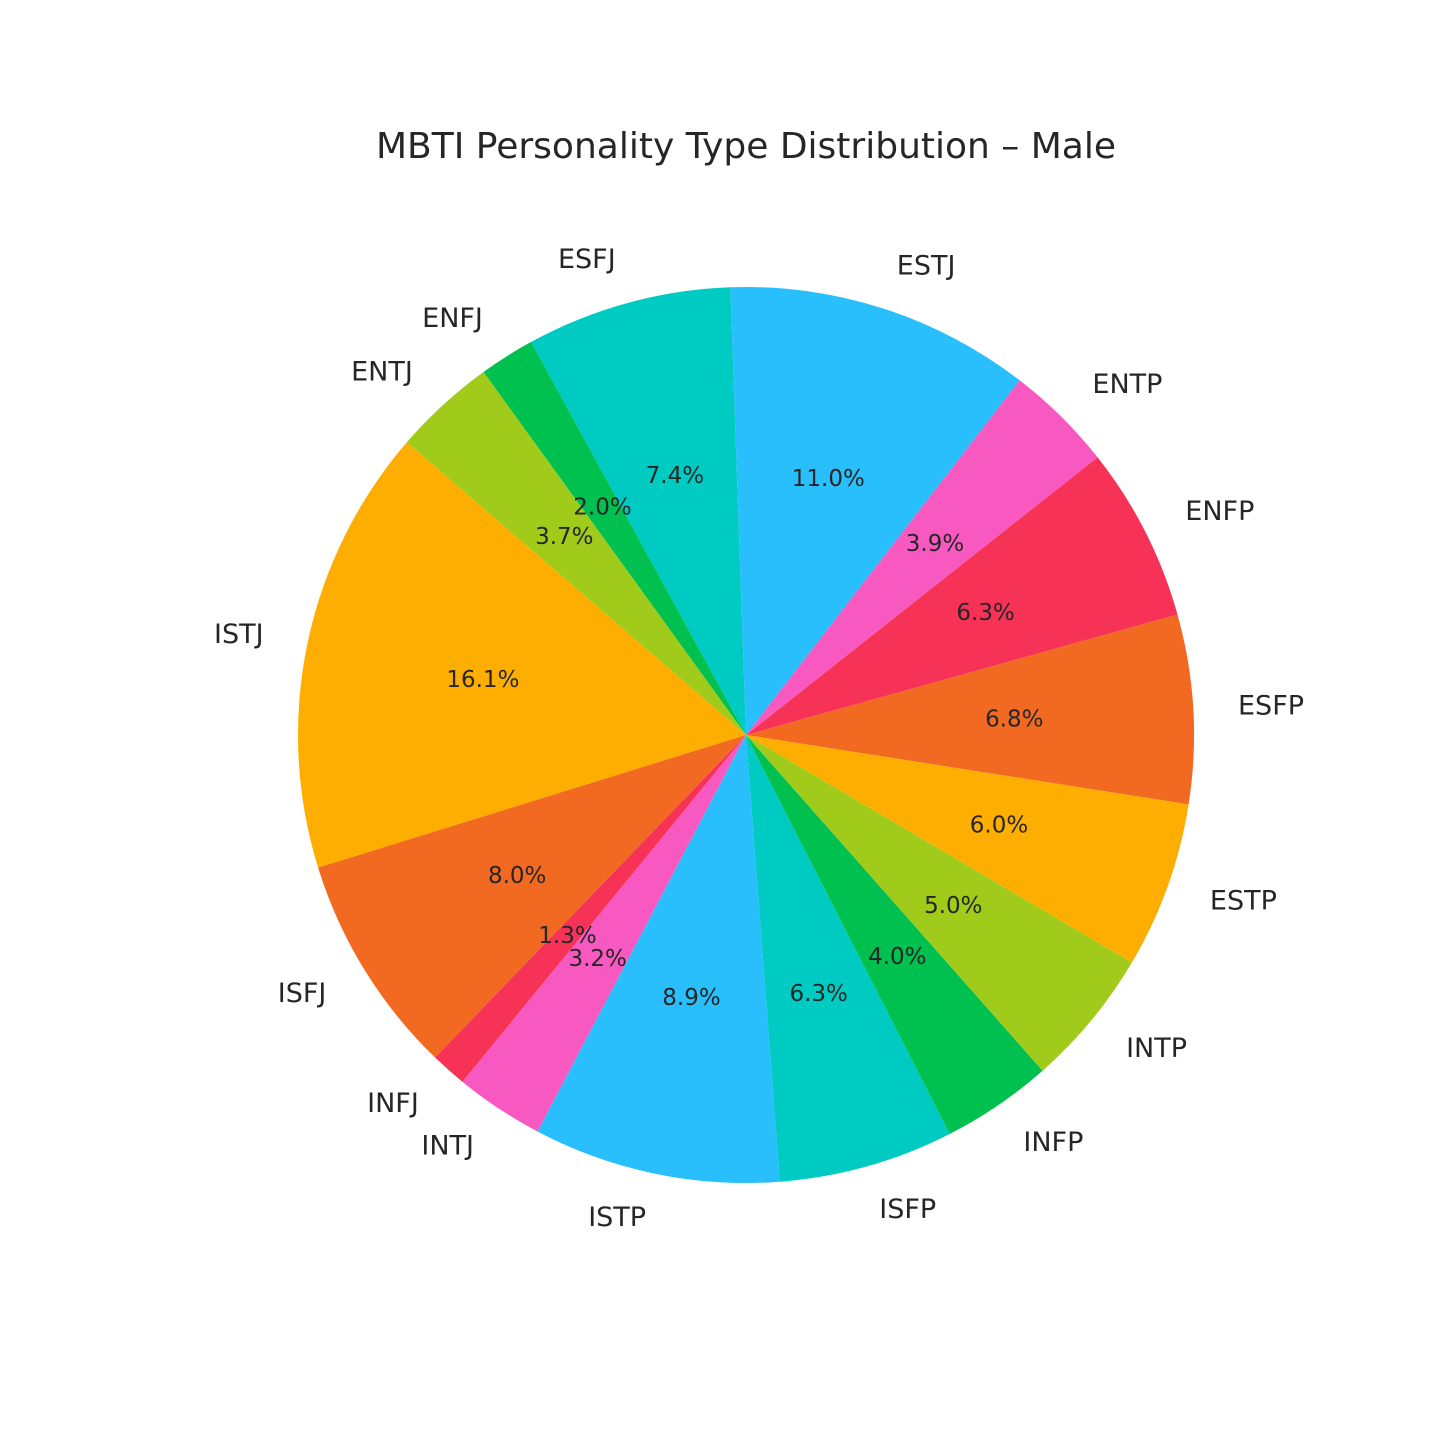  I want to click on slice-label-istp: ISTP, so click(617, 1217).